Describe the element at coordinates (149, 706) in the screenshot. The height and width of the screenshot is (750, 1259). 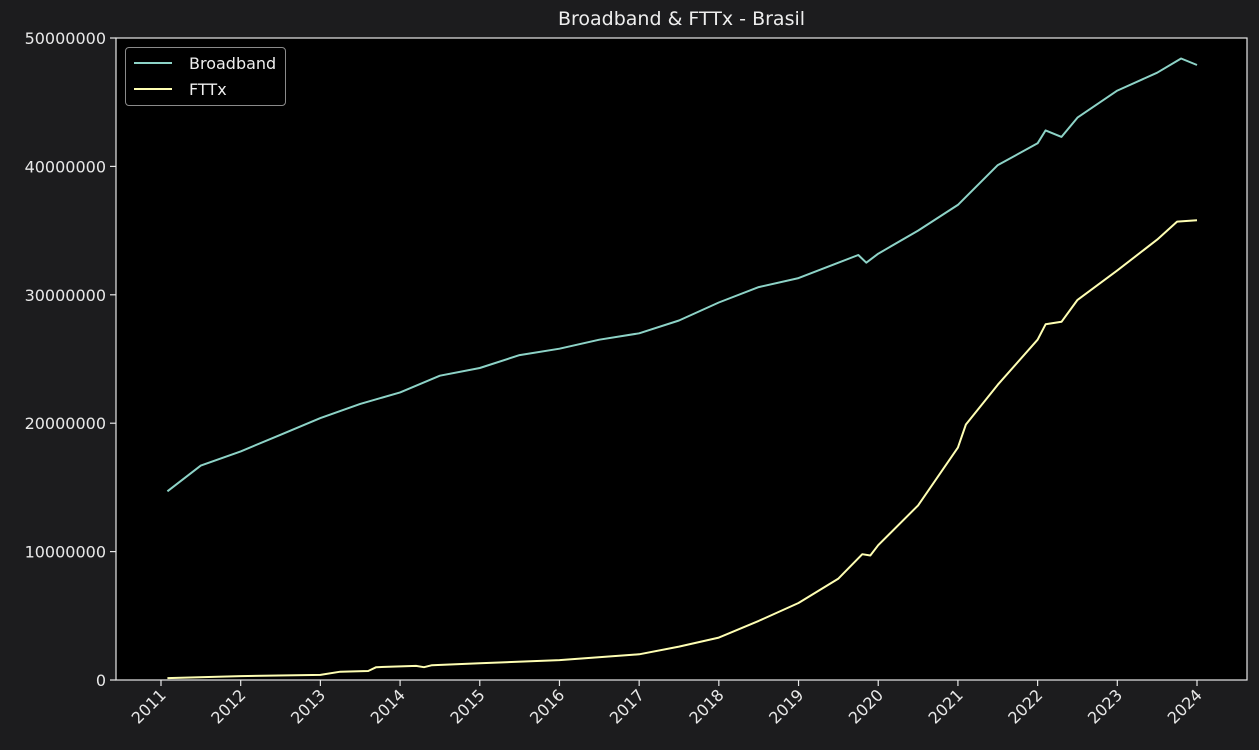
I see `x-tick-label: 2011` at that location.